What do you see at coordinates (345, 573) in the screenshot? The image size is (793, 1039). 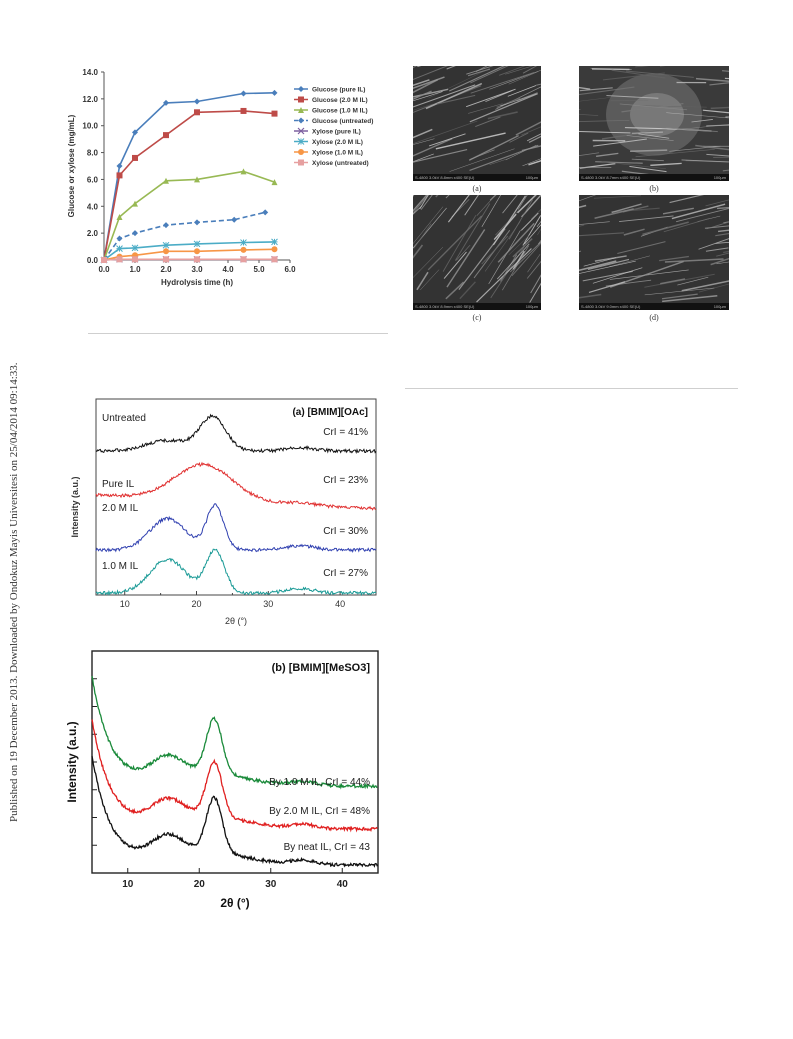 I see `crl-label: CrI = 27%` at bounding box center [345, 573].